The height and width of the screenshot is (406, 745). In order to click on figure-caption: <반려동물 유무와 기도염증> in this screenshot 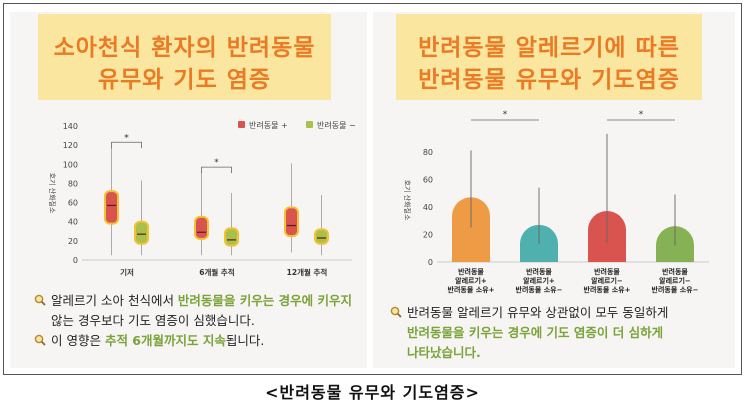, I will do `click(372, 392)`.